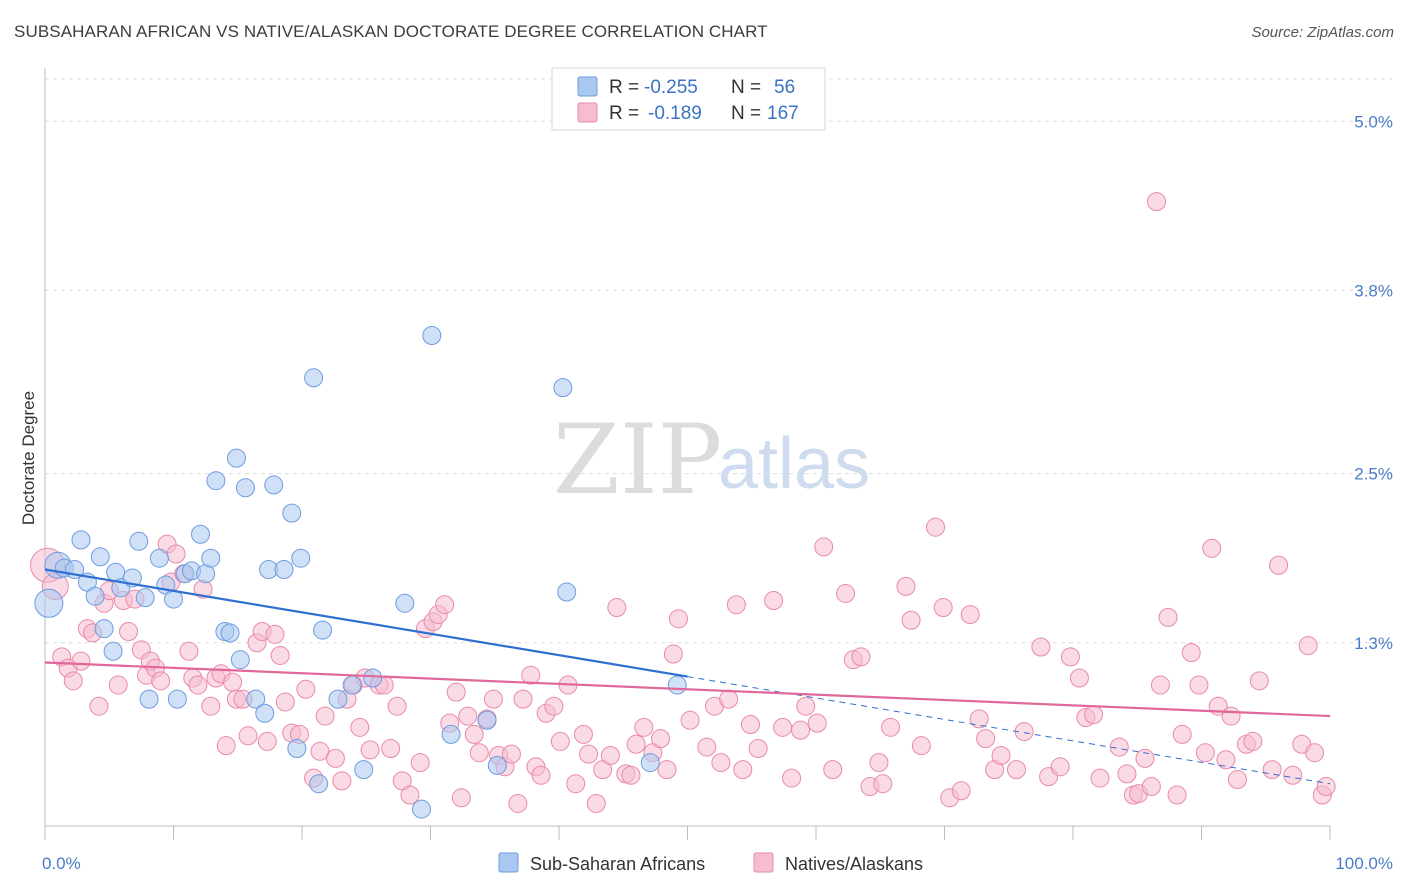 Image resolution: width=1406 pixels, height=892 pixels. What do you see at coordinates (711, 460) in the screenshot?
I see `watermark: ZIP atlas` at bounding box center [711, 460].